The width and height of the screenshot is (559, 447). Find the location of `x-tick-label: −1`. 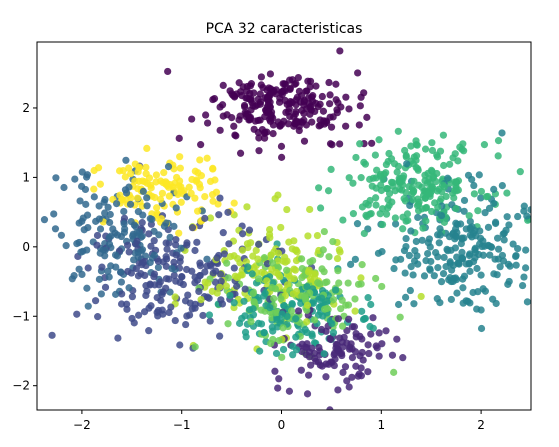

x-tick-label: −1 is located at coordinates (182, 425).